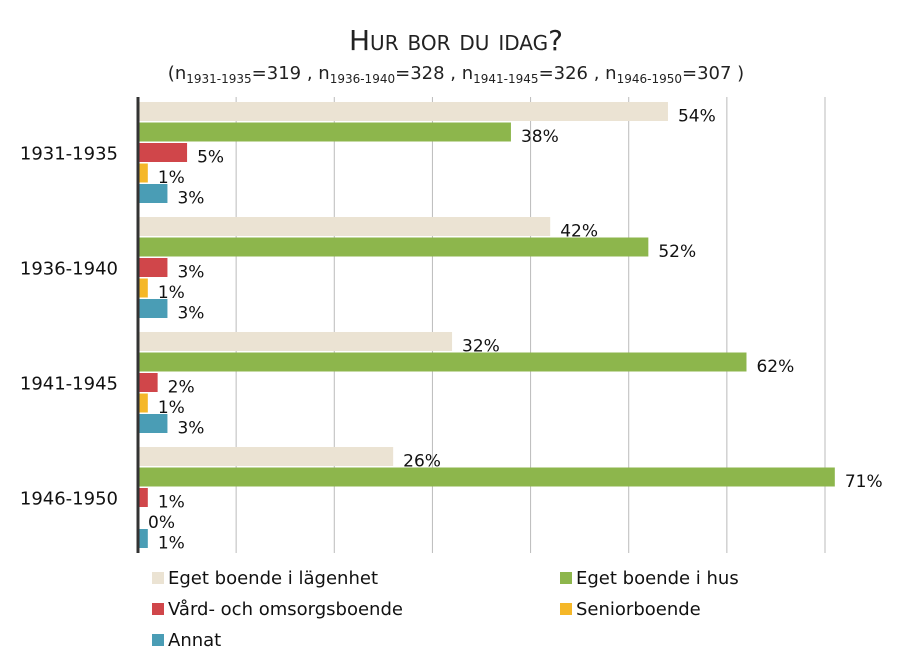 The image size is (913, 652). Describe the element at coordinates (649, 79) in the screenshot. I see `subtitle-sub: 1946-1950` at that location.